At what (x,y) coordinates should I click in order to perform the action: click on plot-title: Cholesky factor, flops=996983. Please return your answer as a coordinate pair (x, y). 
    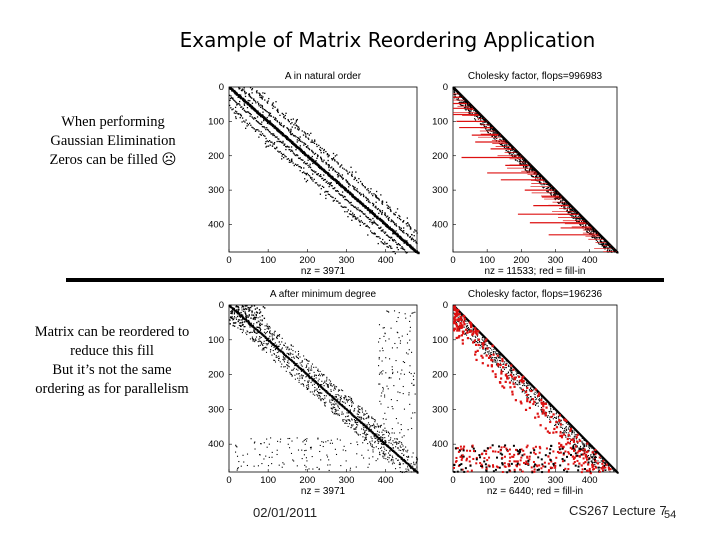
    Looking at the image, I should click on (535, 76).